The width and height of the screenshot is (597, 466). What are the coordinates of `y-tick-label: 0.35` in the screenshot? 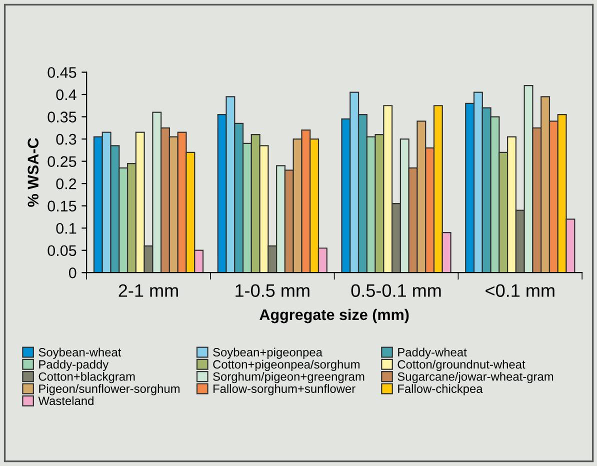 It's located at (62, 117).